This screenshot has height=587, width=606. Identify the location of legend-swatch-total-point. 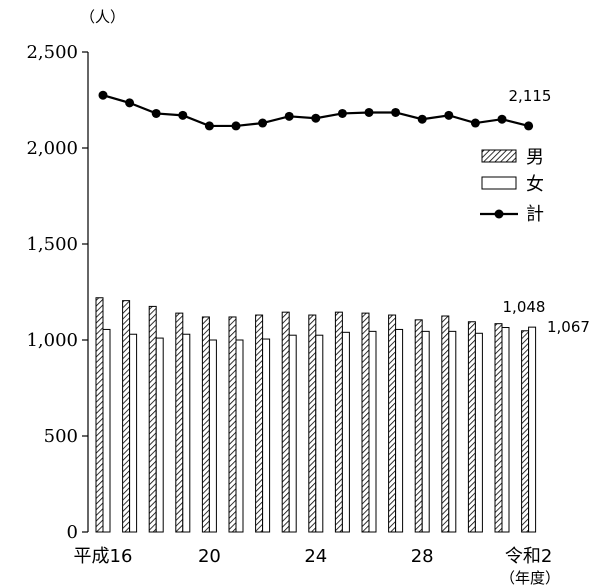
(499, 214).